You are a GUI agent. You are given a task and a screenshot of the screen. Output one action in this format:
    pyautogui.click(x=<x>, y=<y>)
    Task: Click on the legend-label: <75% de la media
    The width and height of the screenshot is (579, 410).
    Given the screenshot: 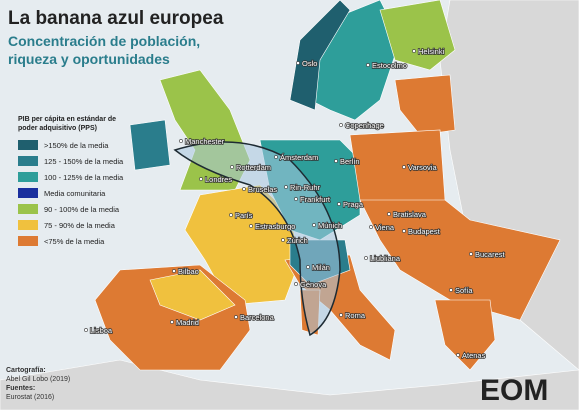 What is the action you would take?
    pyautogui.click(x=74, y=241)
    